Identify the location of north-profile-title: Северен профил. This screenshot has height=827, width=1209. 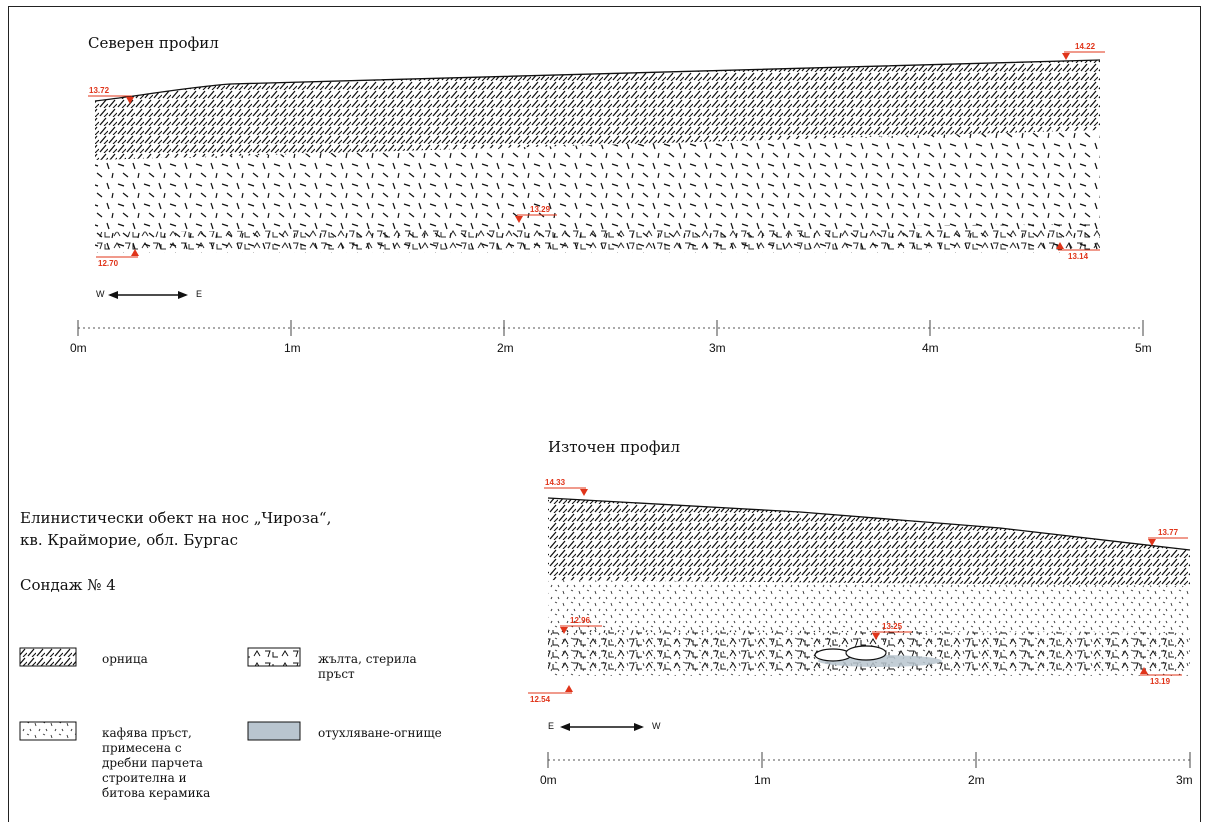
(153, 43).